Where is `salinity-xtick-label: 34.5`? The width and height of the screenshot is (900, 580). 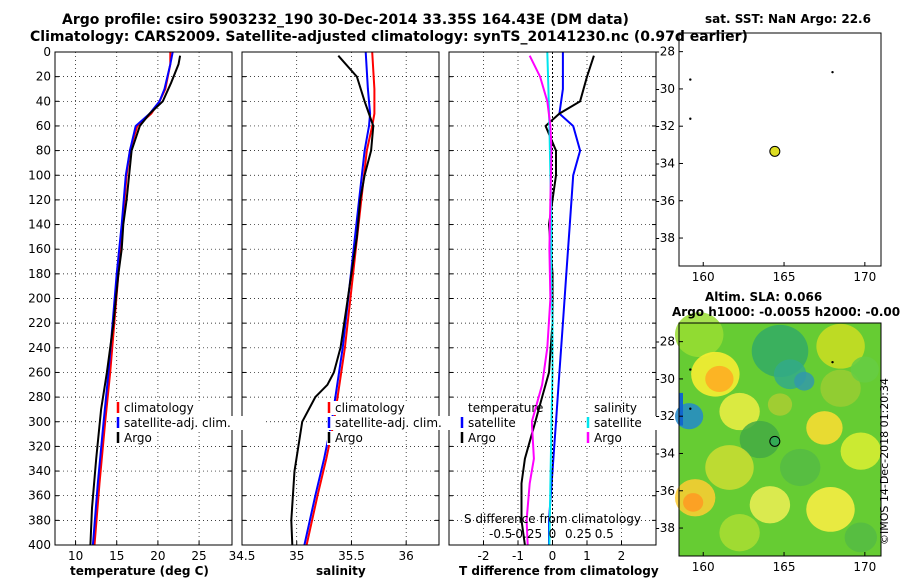
salinity-xtick-label: 34.5 is located at coordinates (242, 556).